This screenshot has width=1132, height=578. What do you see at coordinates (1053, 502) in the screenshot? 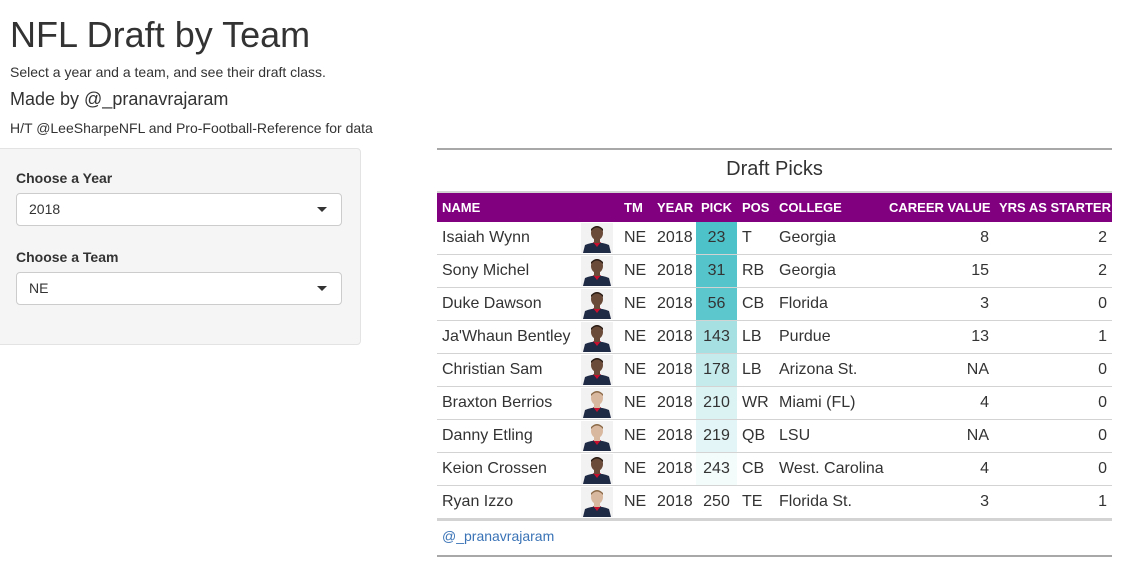
I see `years-starter-cell: 1` at bounding box center [1053, 502].